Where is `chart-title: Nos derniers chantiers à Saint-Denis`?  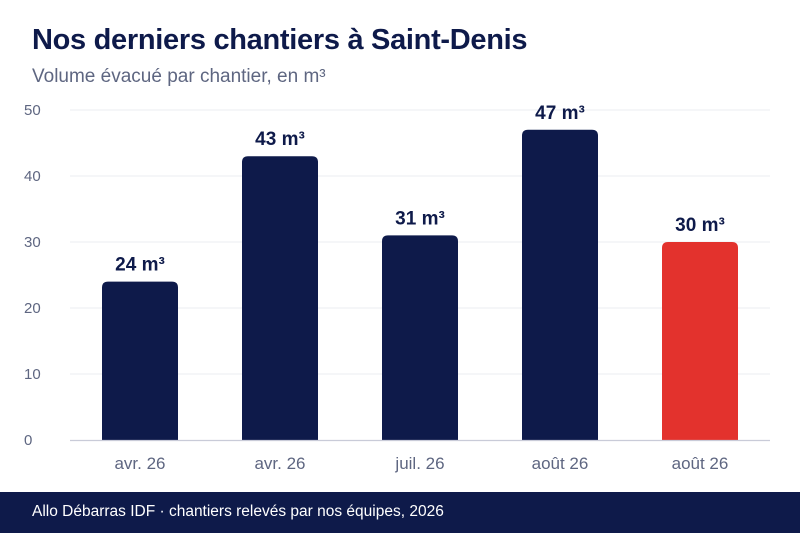
chart-title: Nos derniers chantiers à Saint-Denis is located at coordinates (280, 40).